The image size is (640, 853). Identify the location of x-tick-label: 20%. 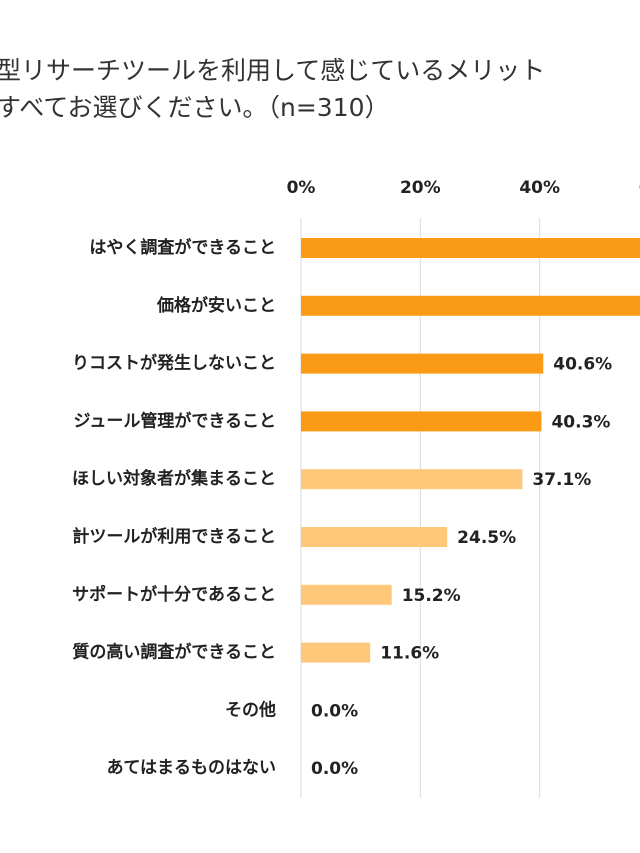
(420, 188).